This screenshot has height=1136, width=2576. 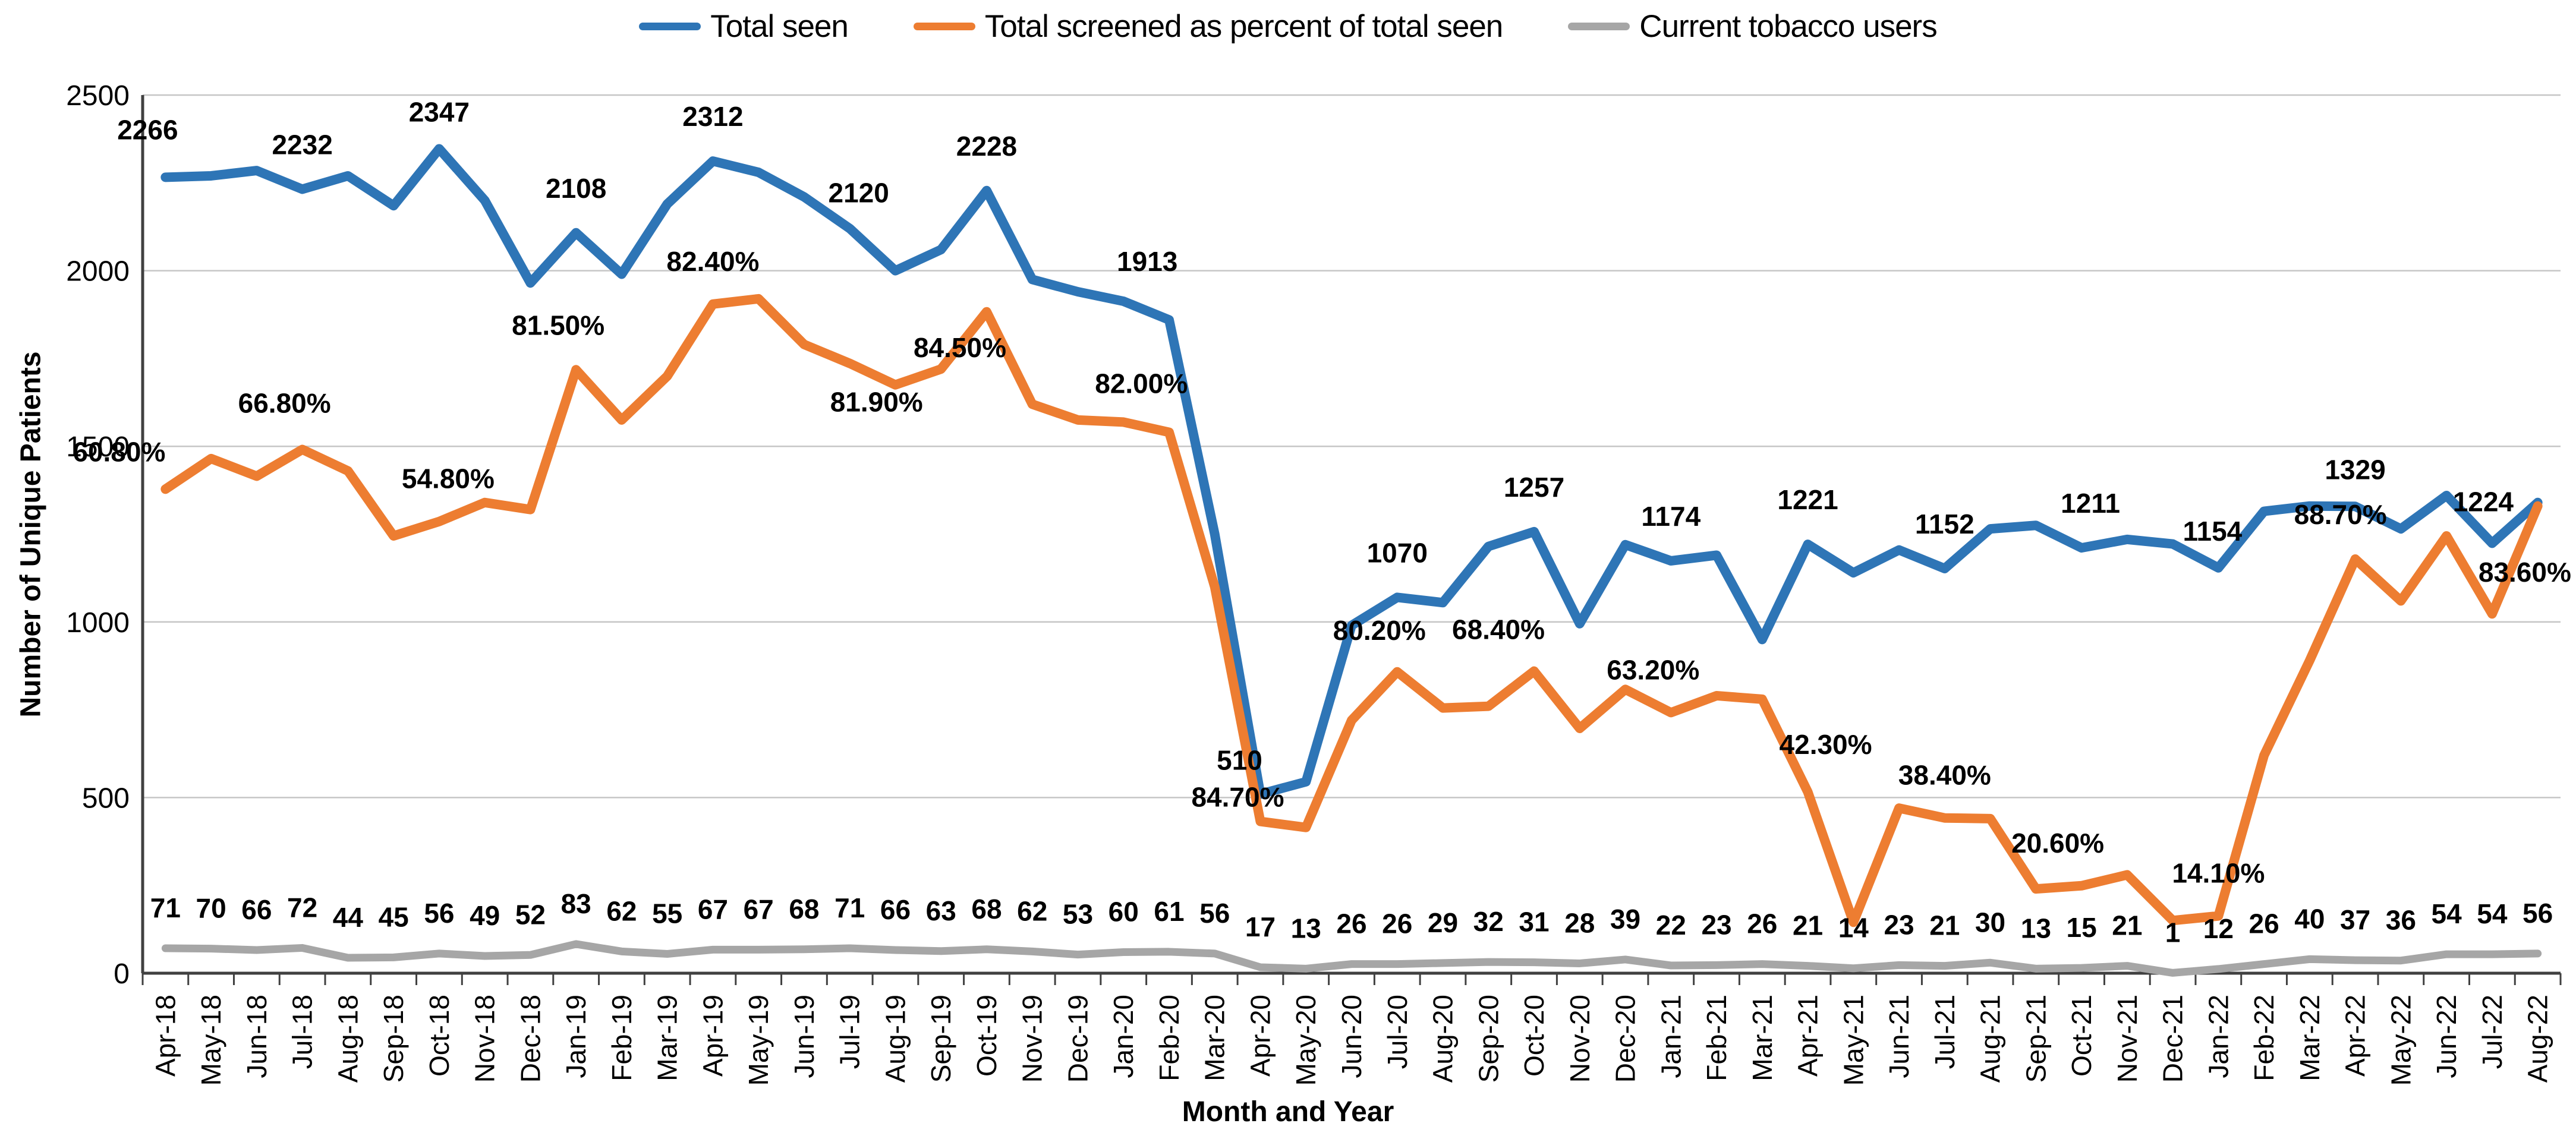 I want to click on x-tick-label: Jan-22, so click(x=2218, y=1036).